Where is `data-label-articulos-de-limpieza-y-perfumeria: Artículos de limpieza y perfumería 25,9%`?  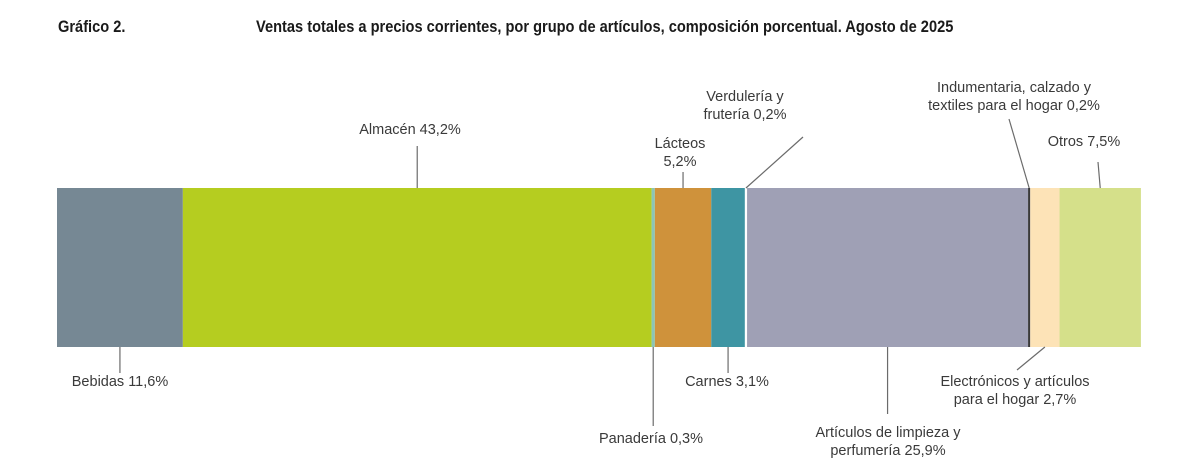 data-label-articulos-de-limpieza-y-perfumeria: Artículos de limpieza y perfumería 25,9% is located at coordinates (888, 442).